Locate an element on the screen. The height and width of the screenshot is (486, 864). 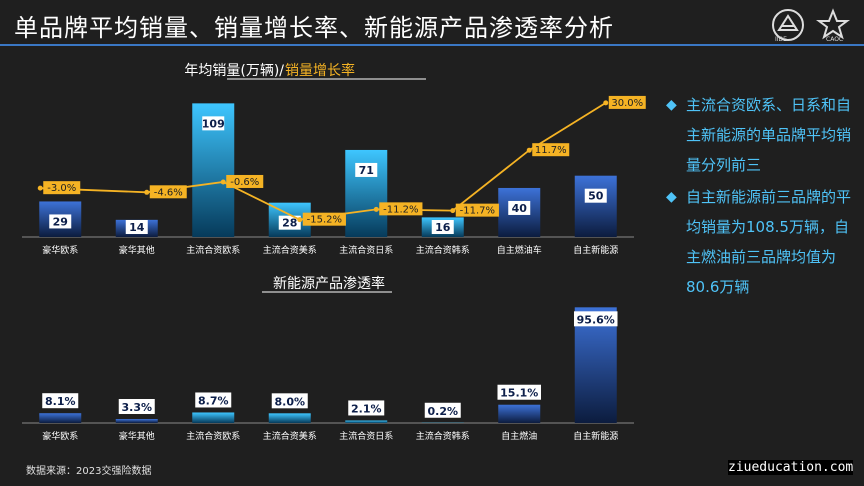
chart2-title: 新能源产品渗透率 is located at coordinates (329, 283).